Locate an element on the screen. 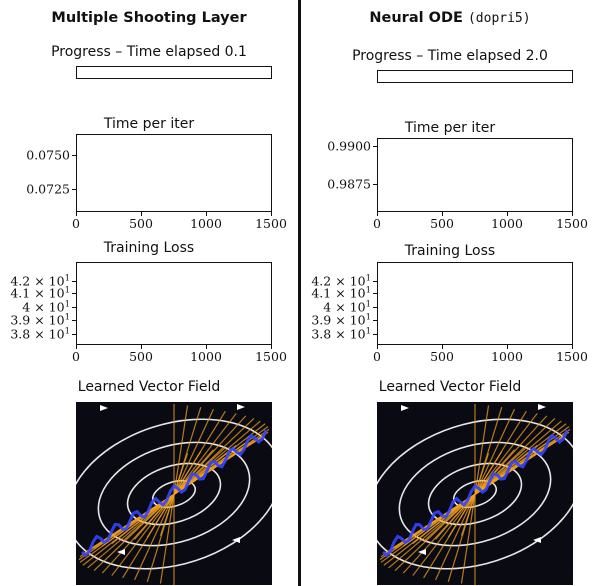 This screenshot has width=600, height=586. y-tick-label: 0.9900 is located at coordinates (349, 146).